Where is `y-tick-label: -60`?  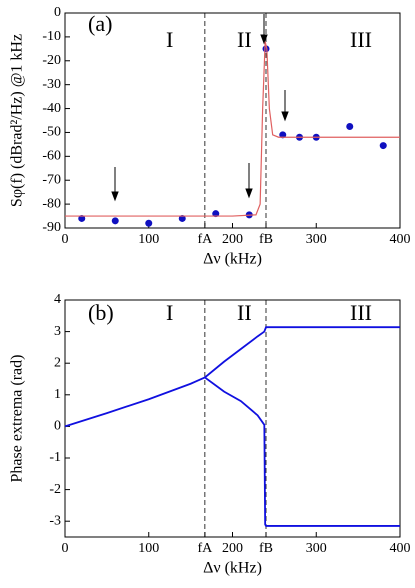 y-tick-label: -60 is located at coordinates (51, 156).